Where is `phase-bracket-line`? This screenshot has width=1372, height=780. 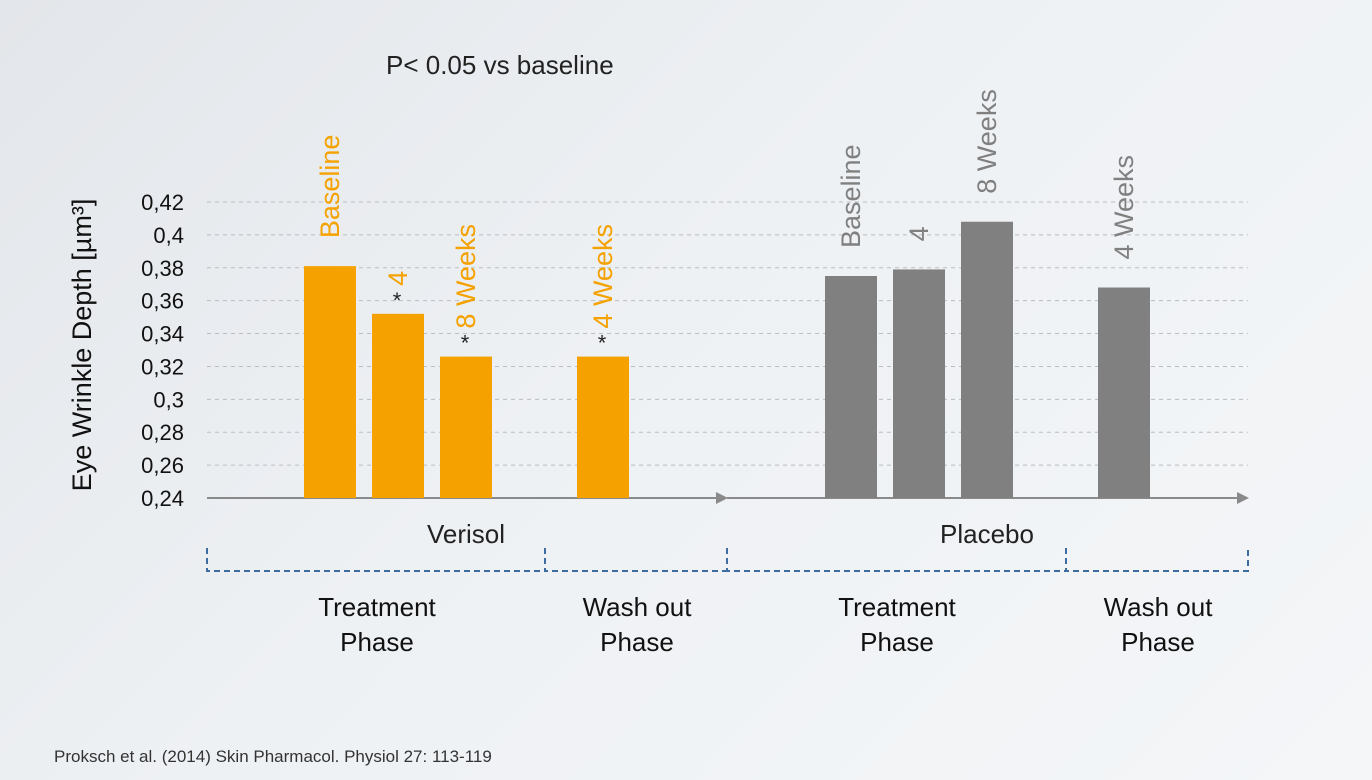 phase-bracket-line is located at coordinates (727, 560).